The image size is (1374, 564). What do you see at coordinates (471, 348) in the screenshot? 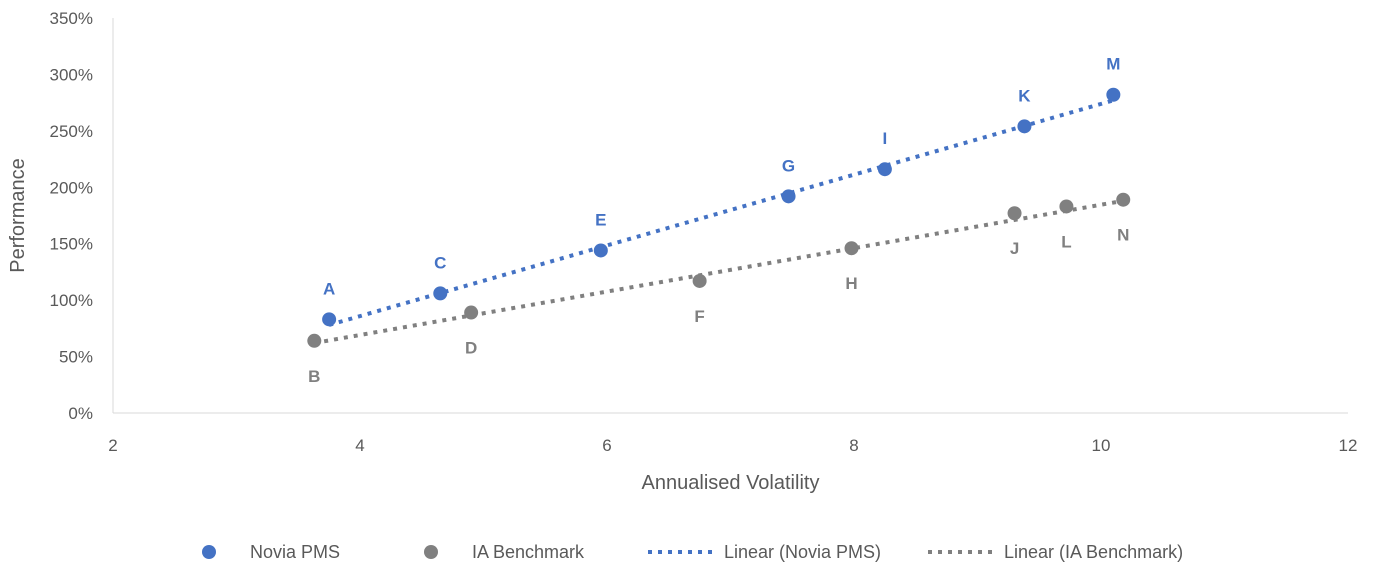
I see `point-label-d: D` at bounding box center [471, 348].